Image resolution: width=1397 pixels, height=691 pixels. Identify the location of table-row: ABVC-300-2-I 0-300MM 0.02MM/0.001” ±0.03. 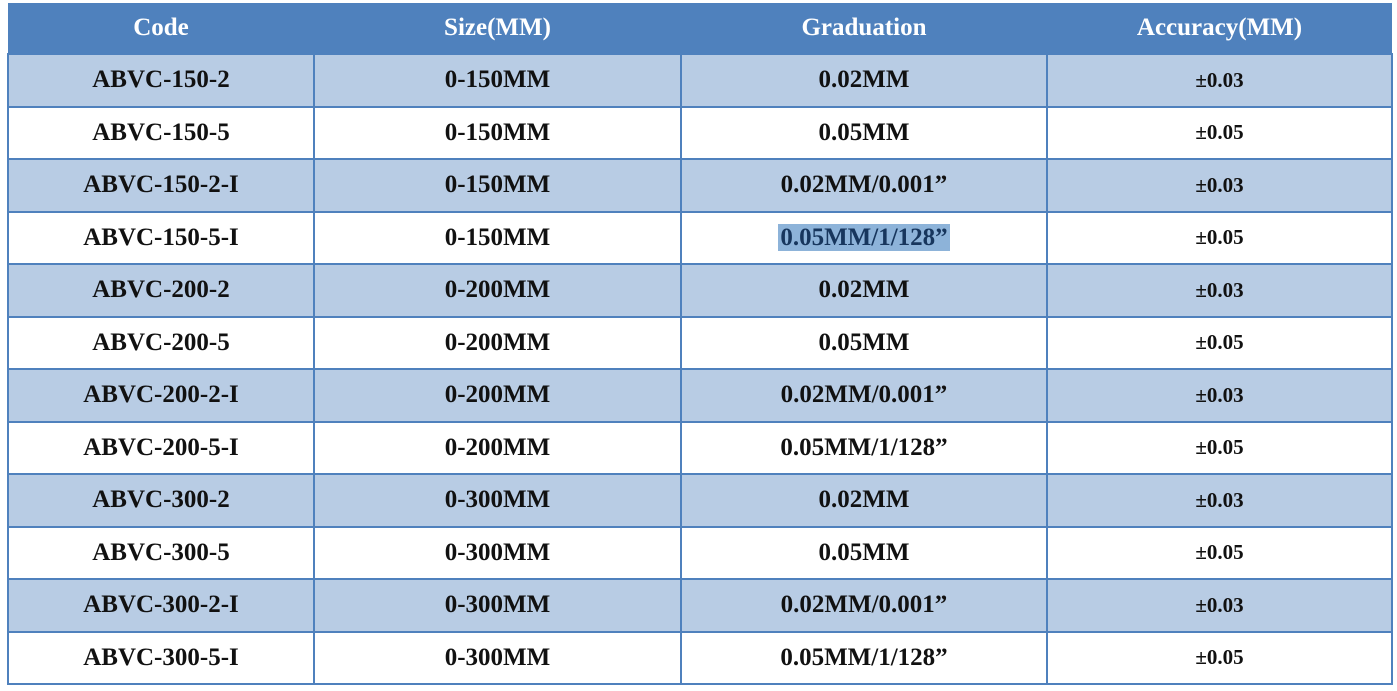
(700, 605).